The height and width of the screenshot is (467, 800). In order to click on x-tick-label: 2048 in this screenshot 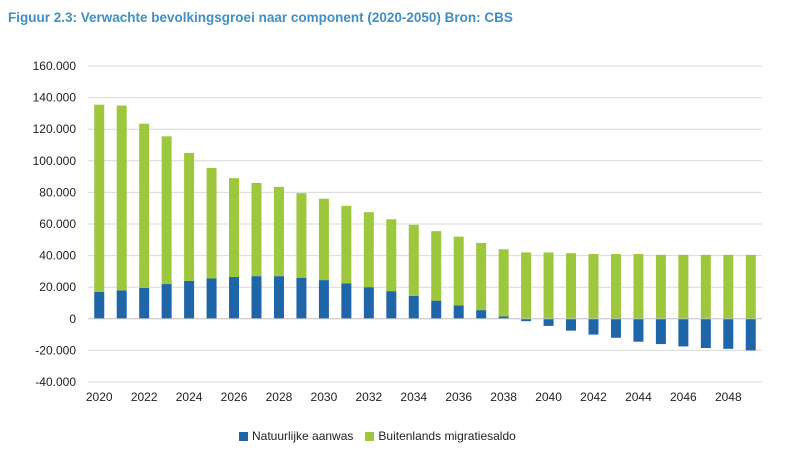, I will do `click(728, 397)`.